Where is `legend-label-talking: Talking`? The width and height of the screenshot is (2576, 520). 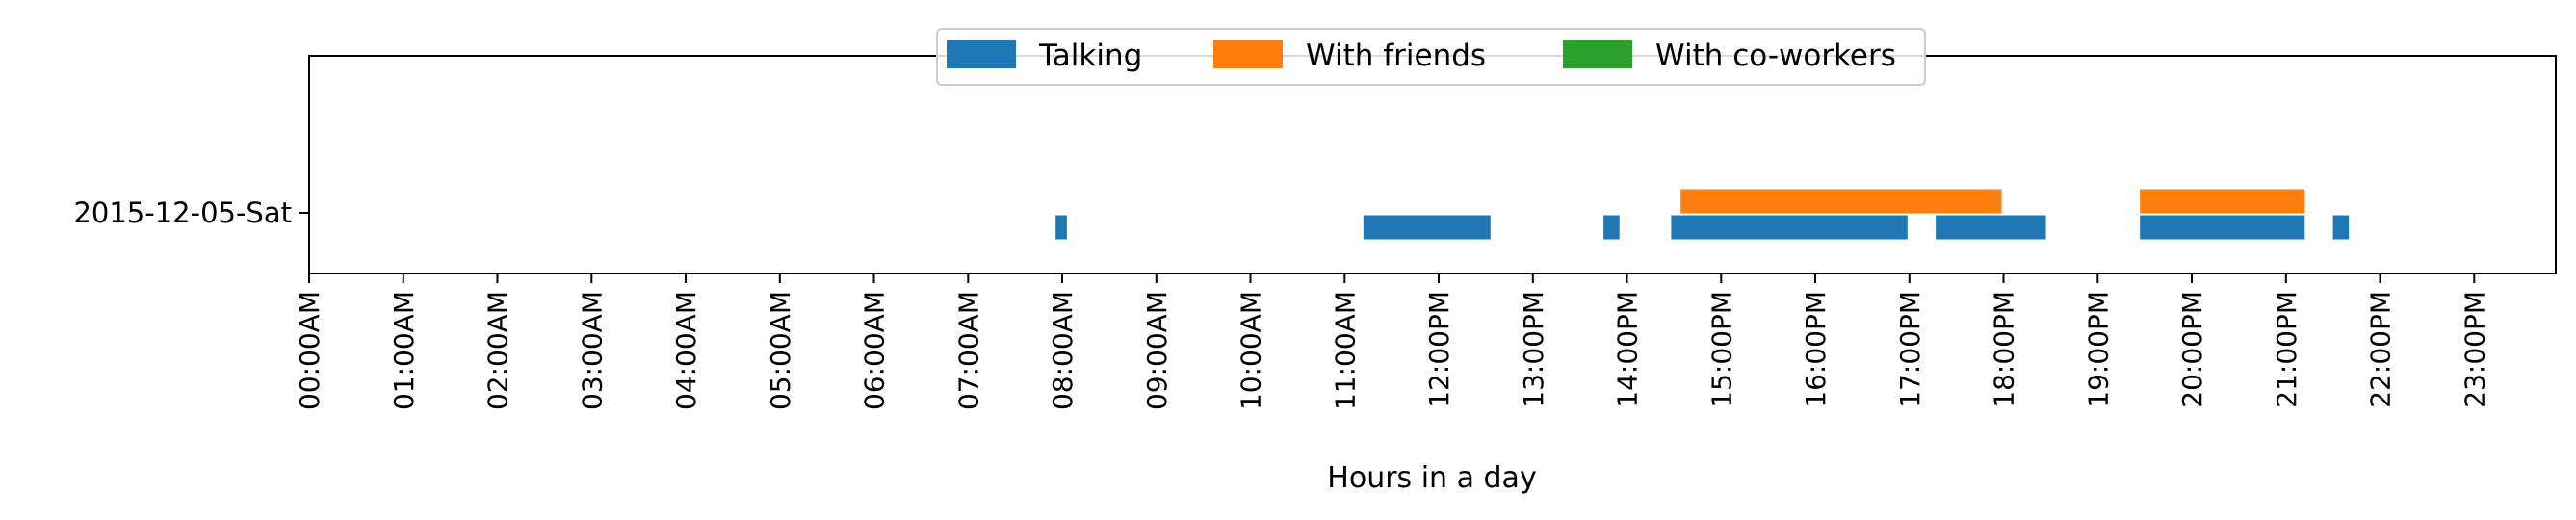 legend-label-talking: Talking is located at coordinates (1090, 56).